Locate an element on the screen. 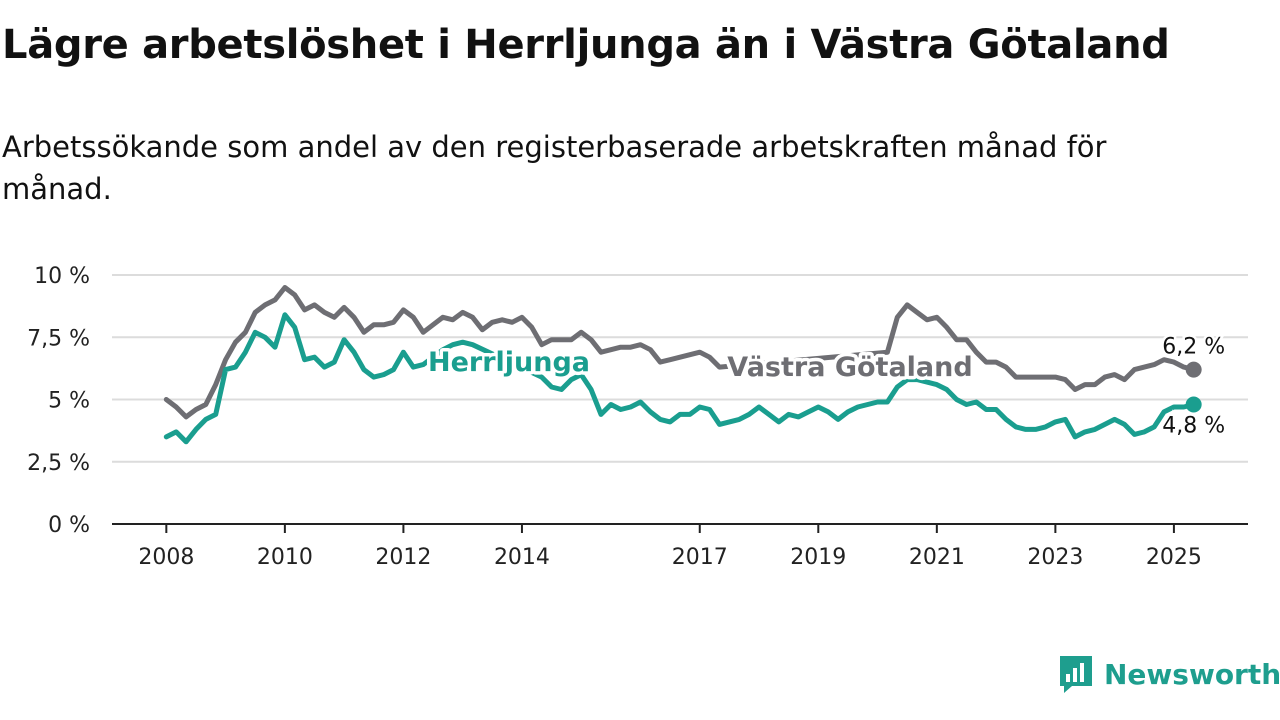  series-line-herrljunga is located at coordinates (680, 378).